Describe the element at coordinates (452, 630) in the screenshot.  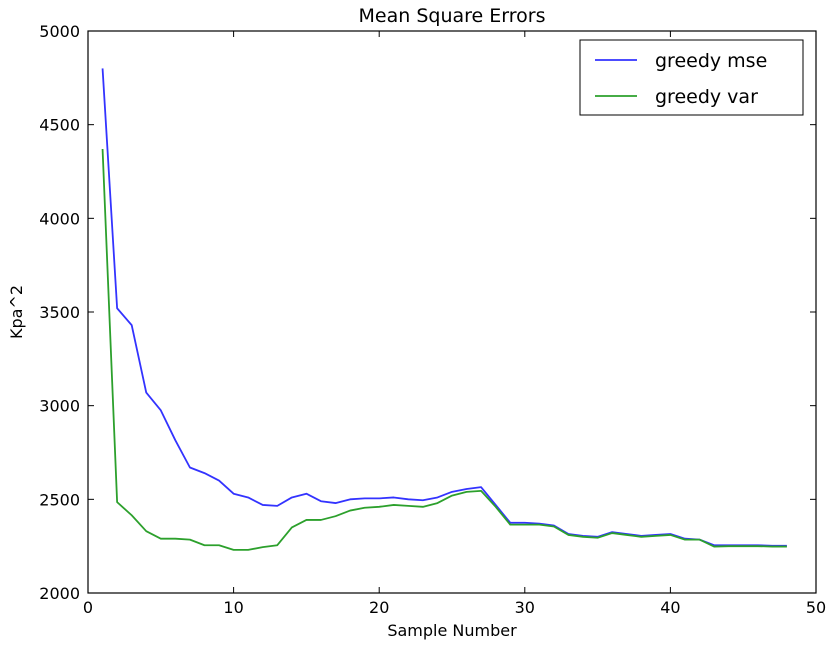
I see `x-axis-label: Sample Number` at that location.